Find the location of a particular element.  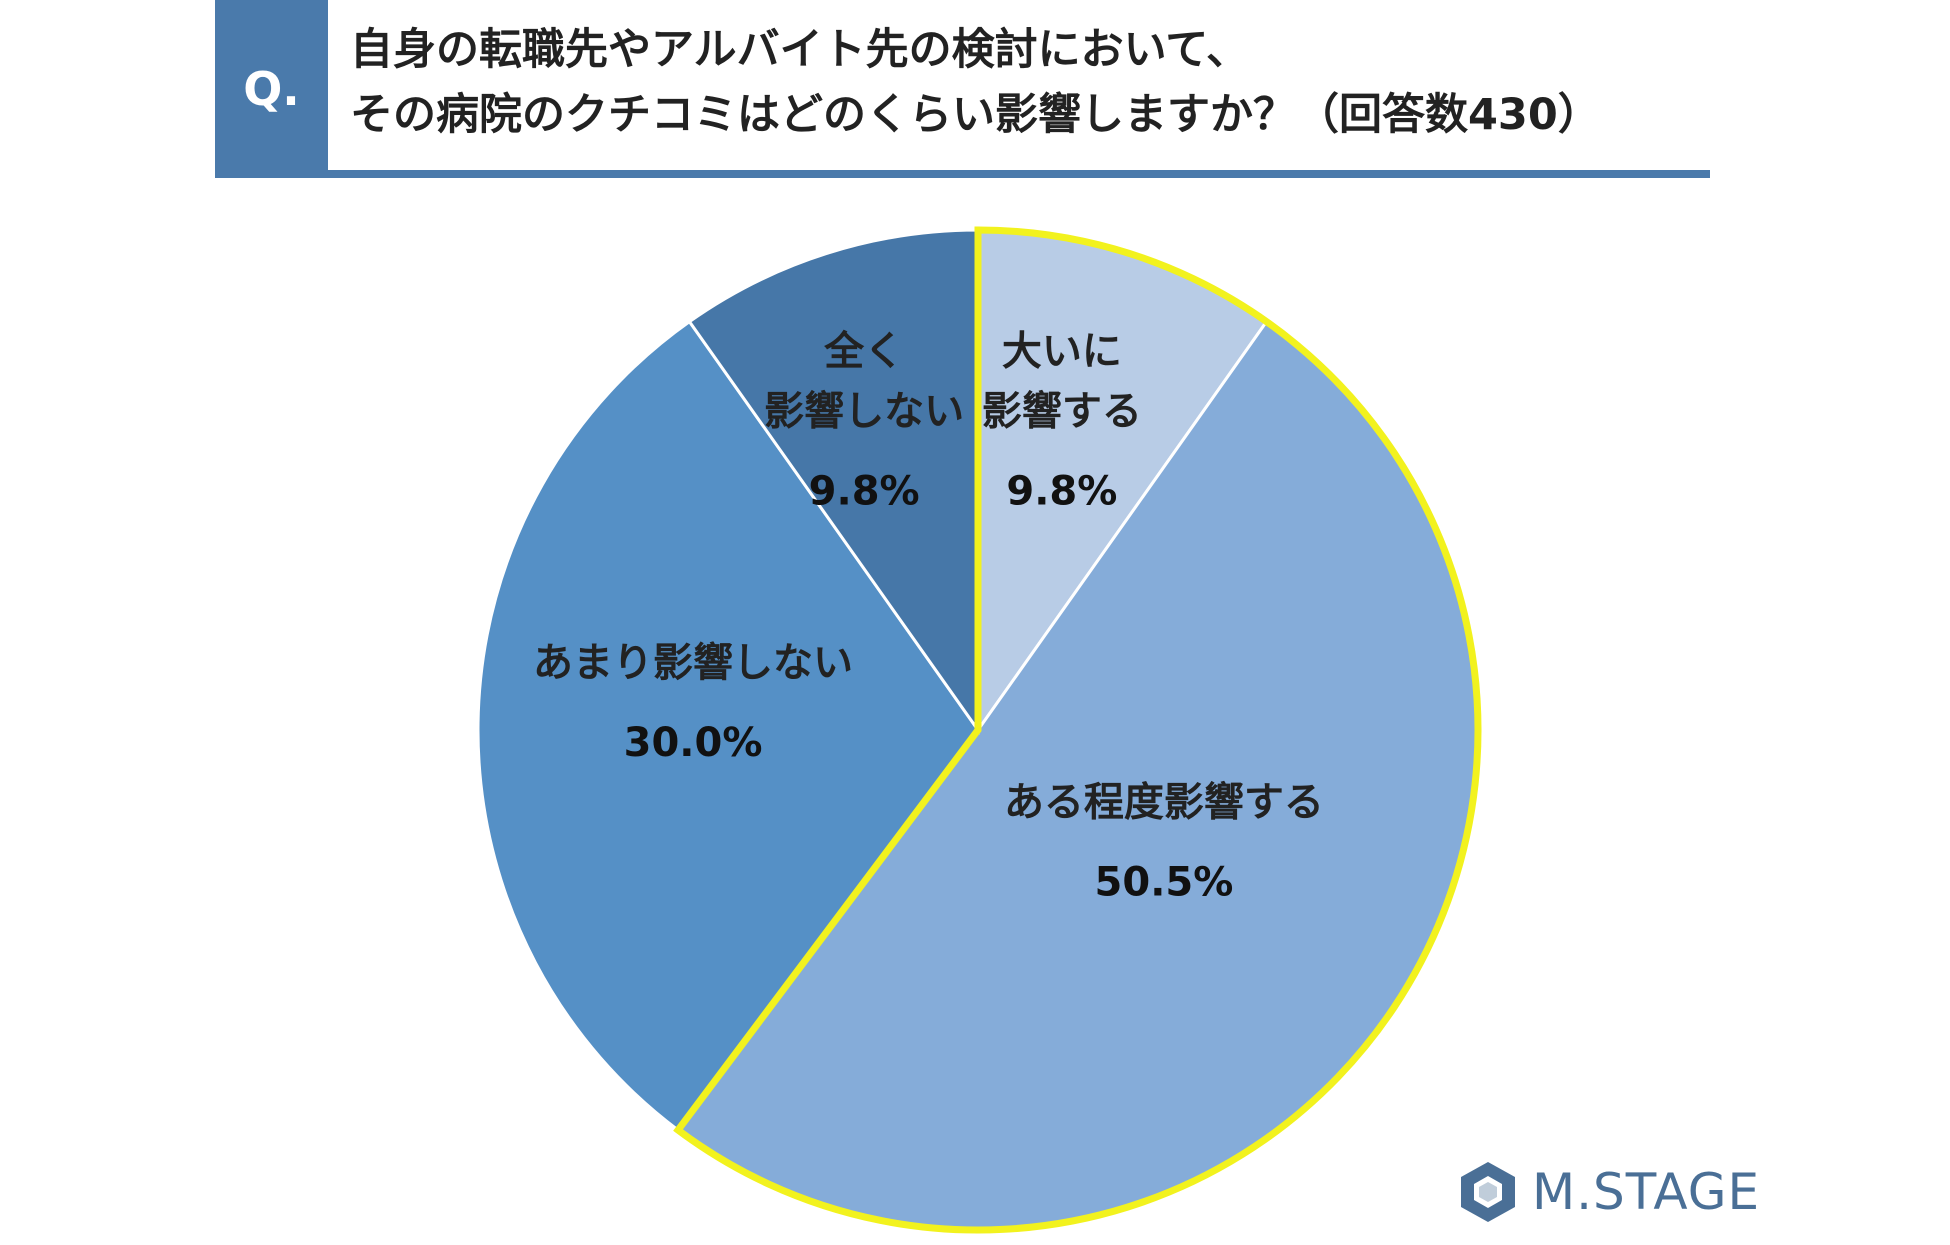

slice-label: ある程度影響する is located at coordinates (1164, 802).